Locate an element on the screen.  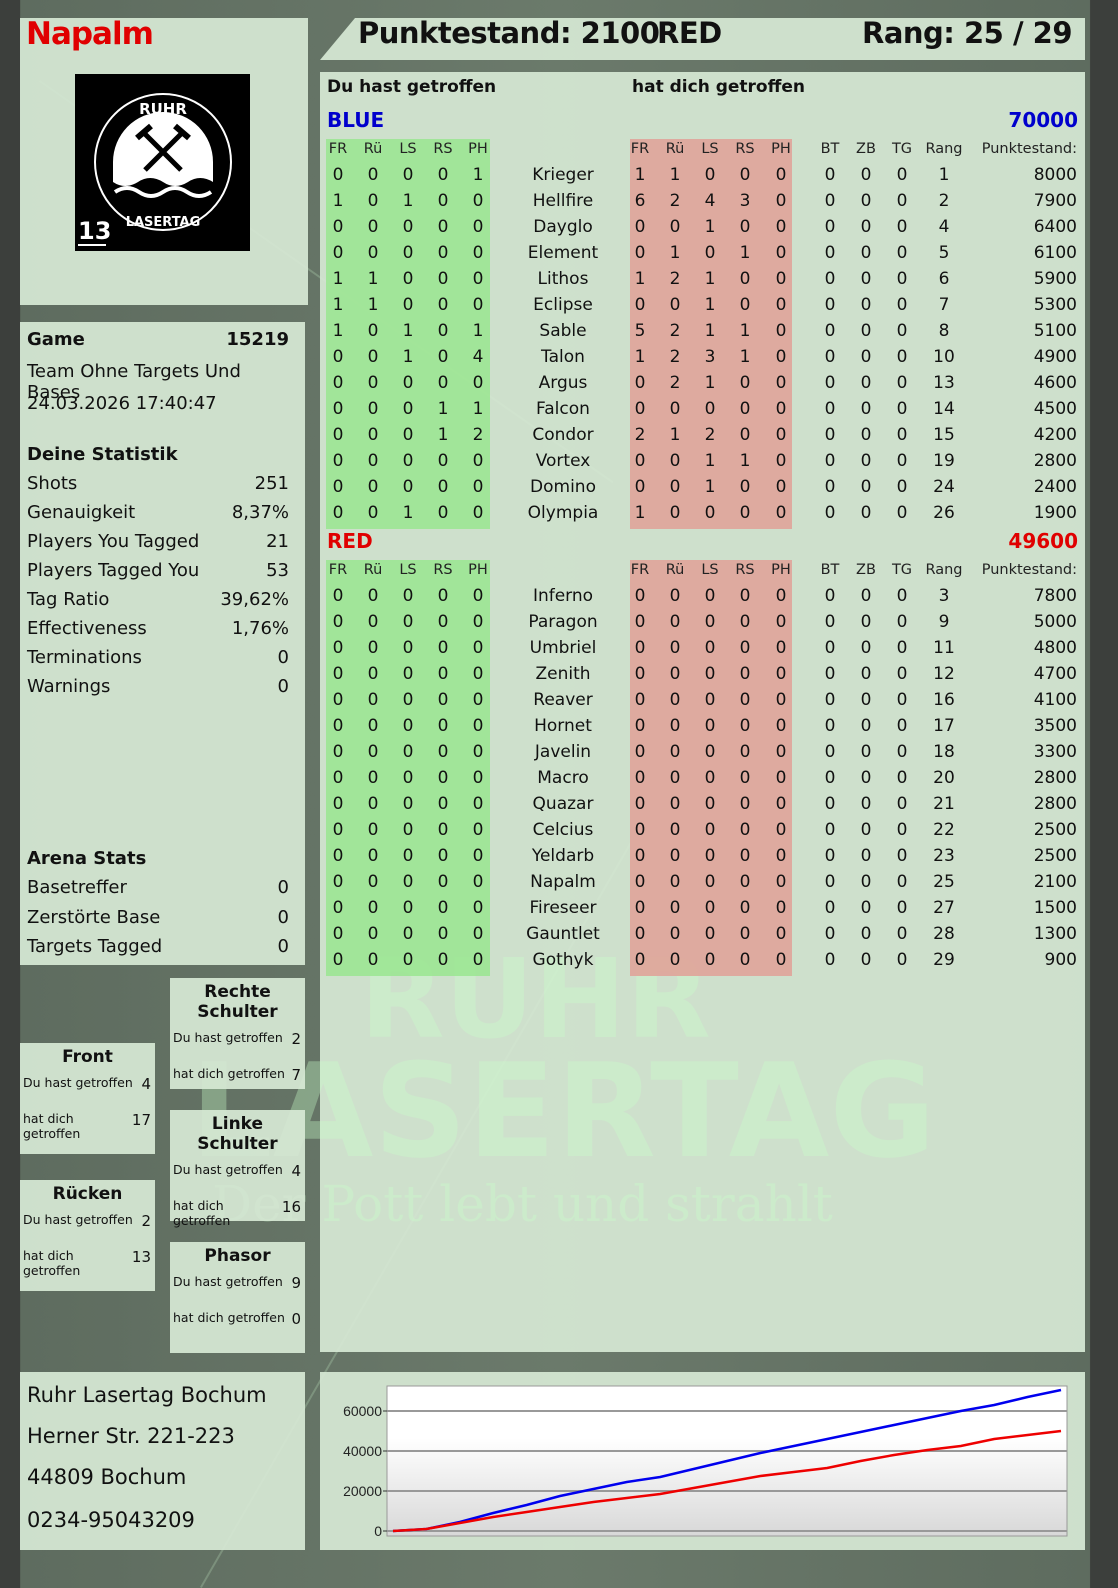
hit-you-cell: 1 is located at coordinates (710, 227).